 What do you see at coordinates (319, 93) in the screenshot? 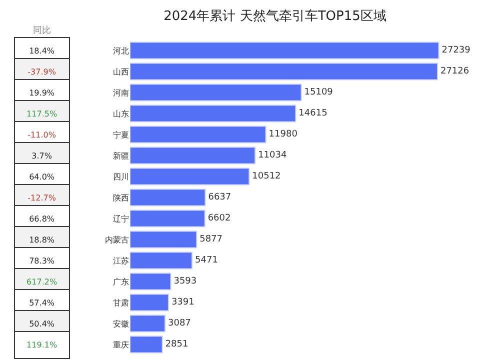
I see `data-label: 15109` at bounding box center [319, 93].